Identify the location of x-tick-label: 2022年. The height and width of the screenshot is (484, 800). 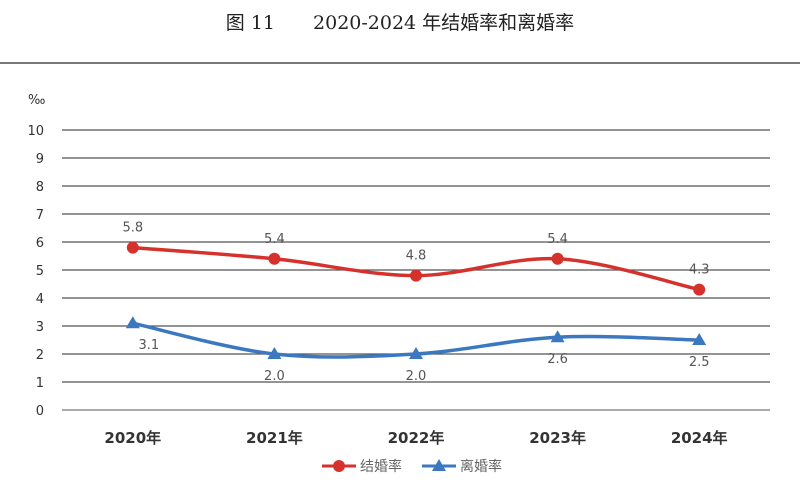
(416, 438).